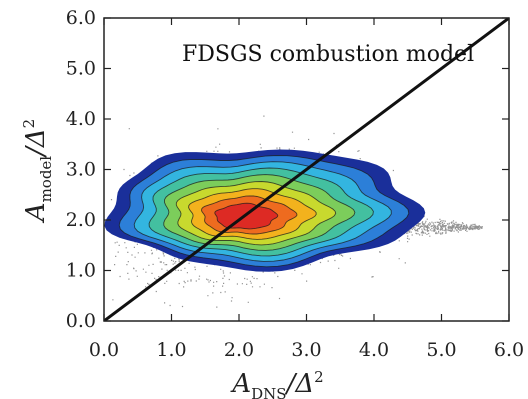 This screenshot has height=399, width=528. What do you see at coordinates (374, 350) in the screenshot?
I see `x-tick-label: 4.0` at bounding box center [374, 350].